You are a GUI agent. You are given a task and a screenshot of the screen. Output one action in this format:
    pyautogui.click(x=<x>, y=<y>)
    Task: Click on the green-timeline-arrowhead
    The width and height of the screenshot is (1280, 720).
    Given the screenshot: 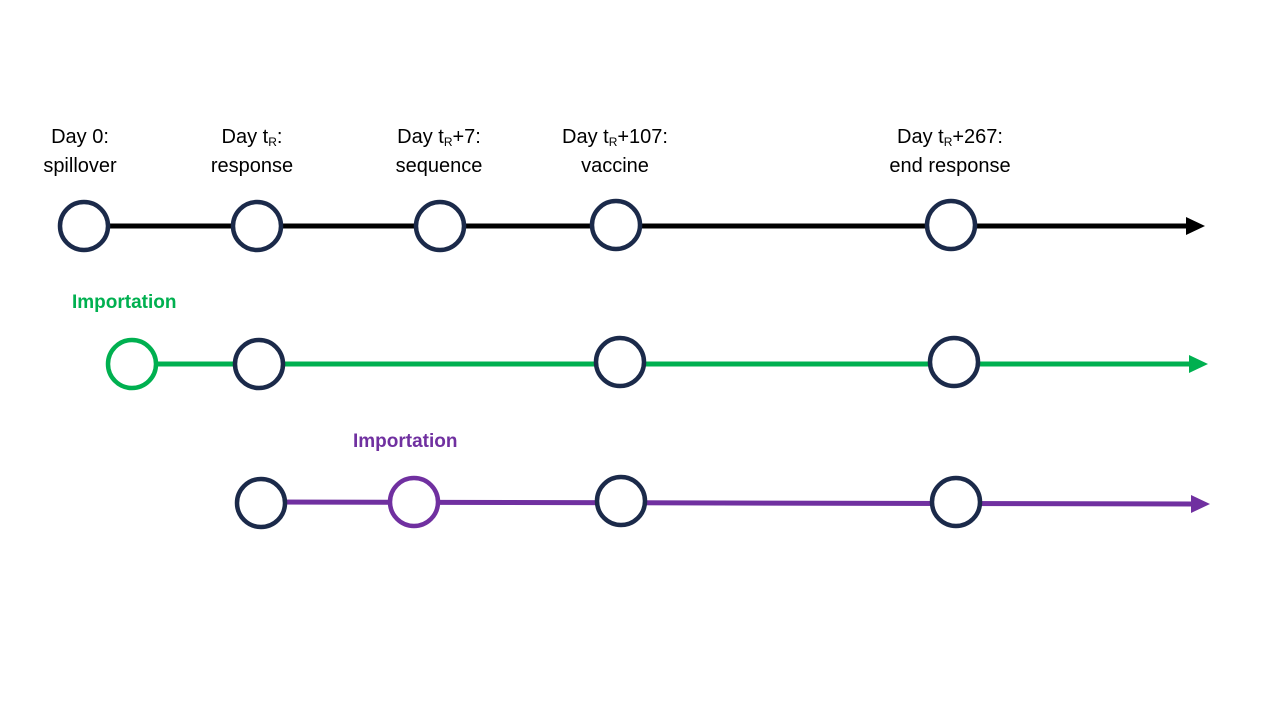 What is the action you would take?
    pyautogui.click(x=1198, y=364)
    